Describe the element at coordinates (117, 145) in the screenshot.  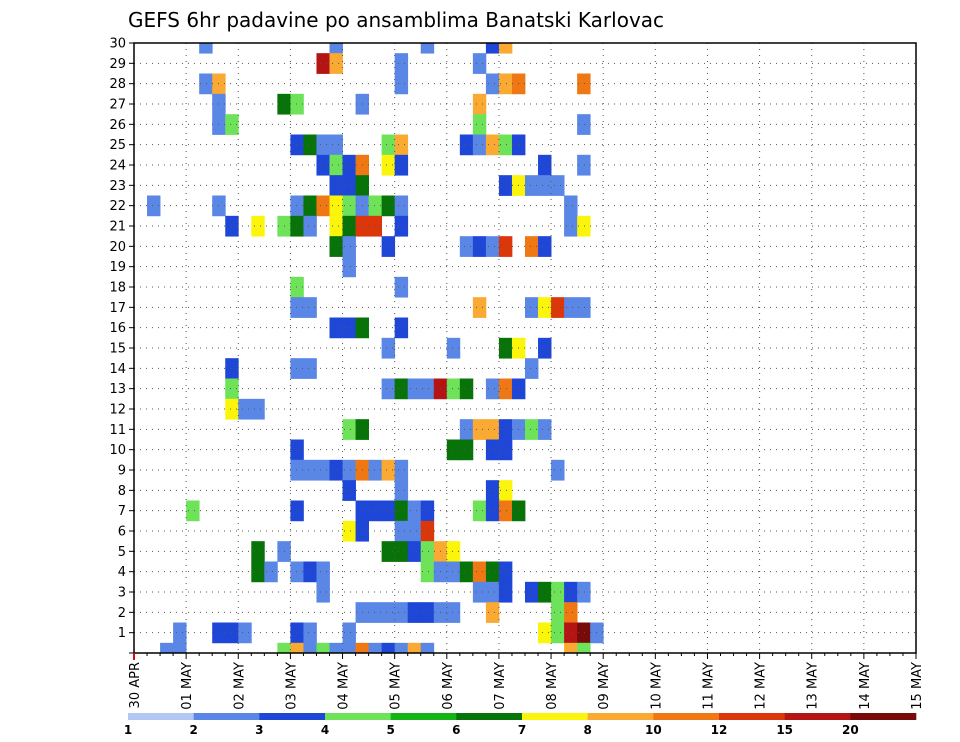
I see `y-tick-label: 25` at that location.